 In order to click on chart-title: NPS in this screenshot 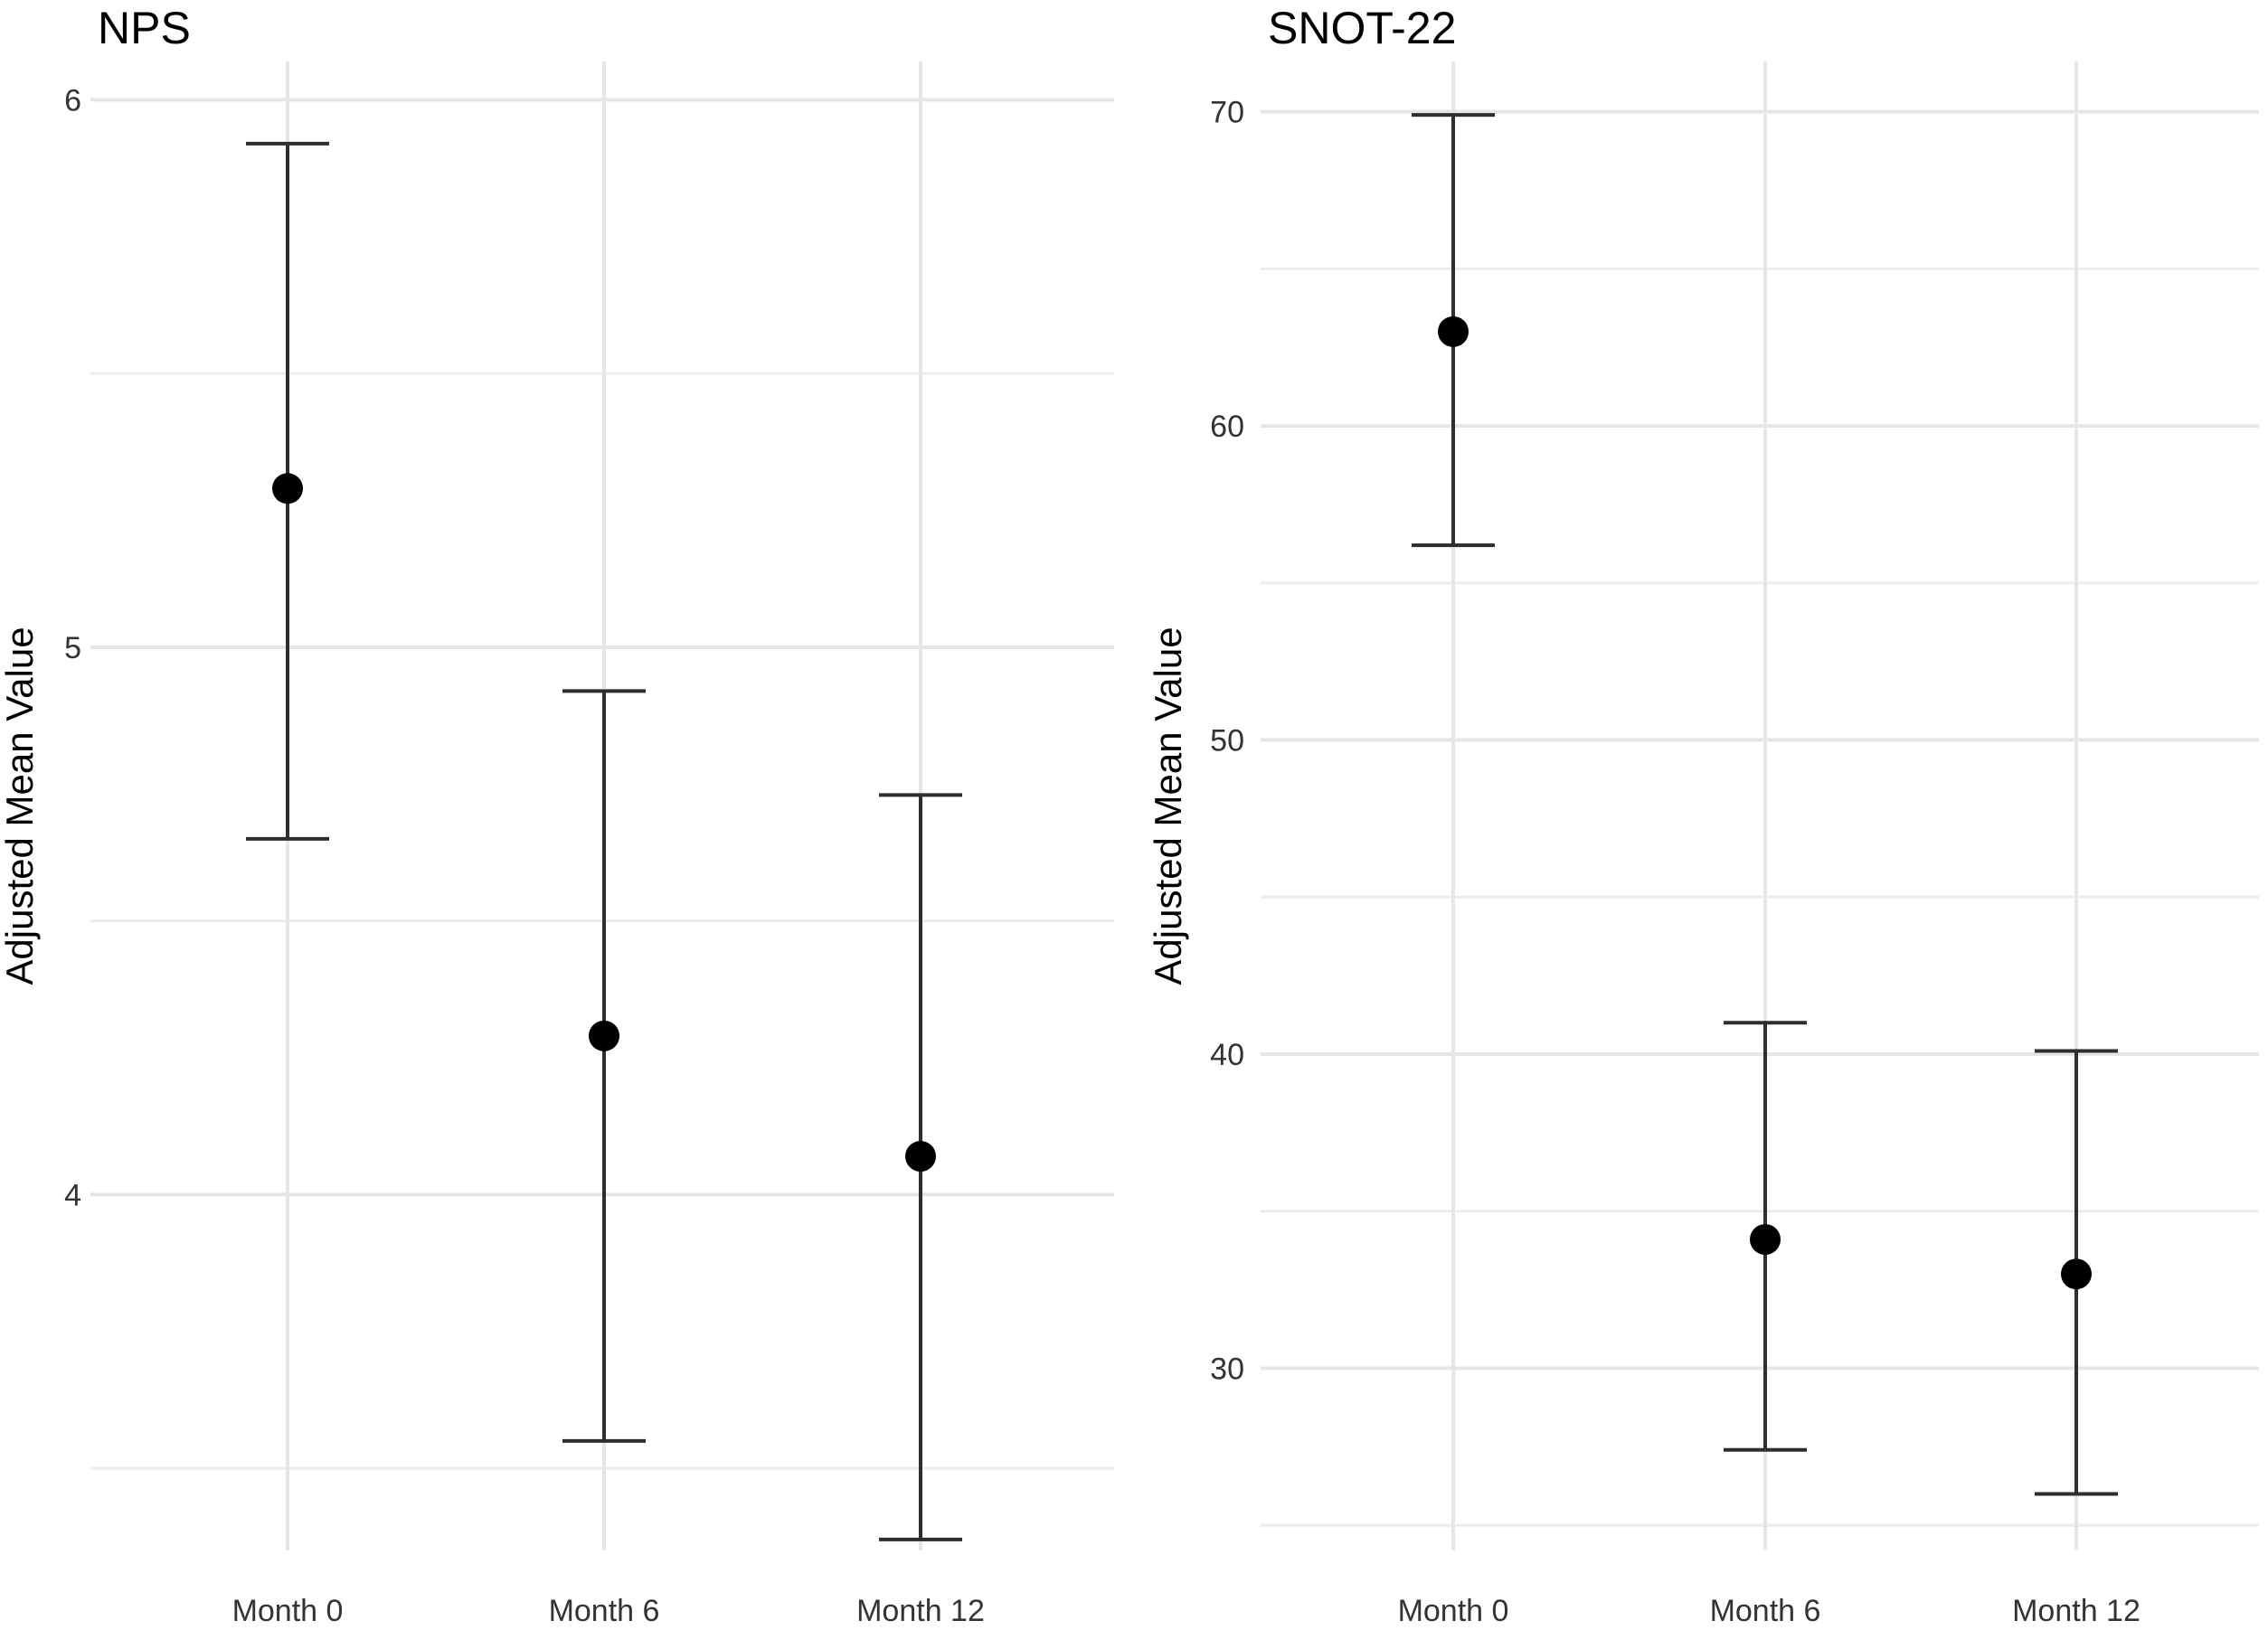, I will do `click(144, 28)`.